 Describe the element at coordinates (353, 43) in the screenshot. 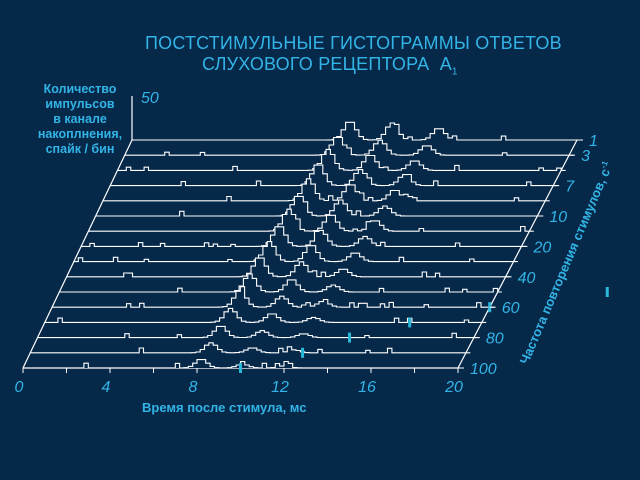

I see `chart-title-line1: ПОСТСТИМУЛЬНЫЕ ГИСТОГРАММЫ ОТВЕТОВ` at that location.